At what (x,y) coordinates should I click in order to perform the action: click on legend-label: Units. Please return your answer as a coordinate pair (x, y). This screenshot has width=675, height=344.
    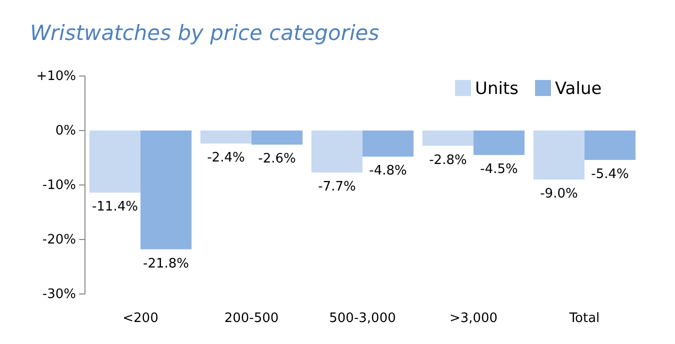
    Looking at the image, I should click on (497, 89).